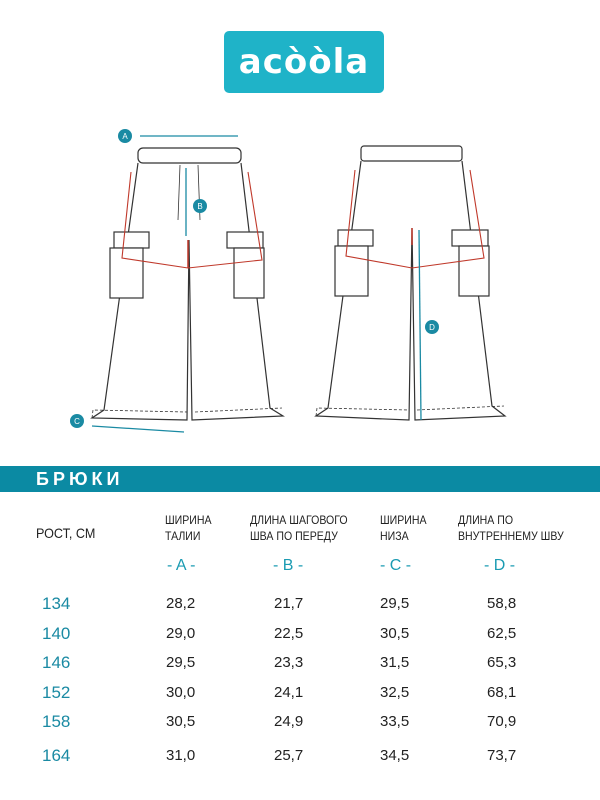  Describe the element at coordinates (183, 536) in the screenshot. I see `column-header-line: ТАЛИИ` at that location.